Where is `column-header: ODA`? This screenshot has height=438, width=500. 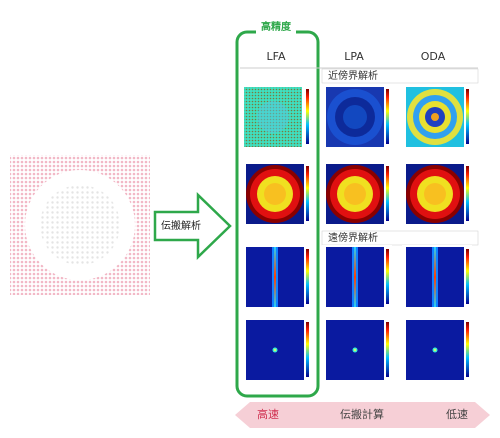
column-header: ODA is located at coordinates (433, 56).